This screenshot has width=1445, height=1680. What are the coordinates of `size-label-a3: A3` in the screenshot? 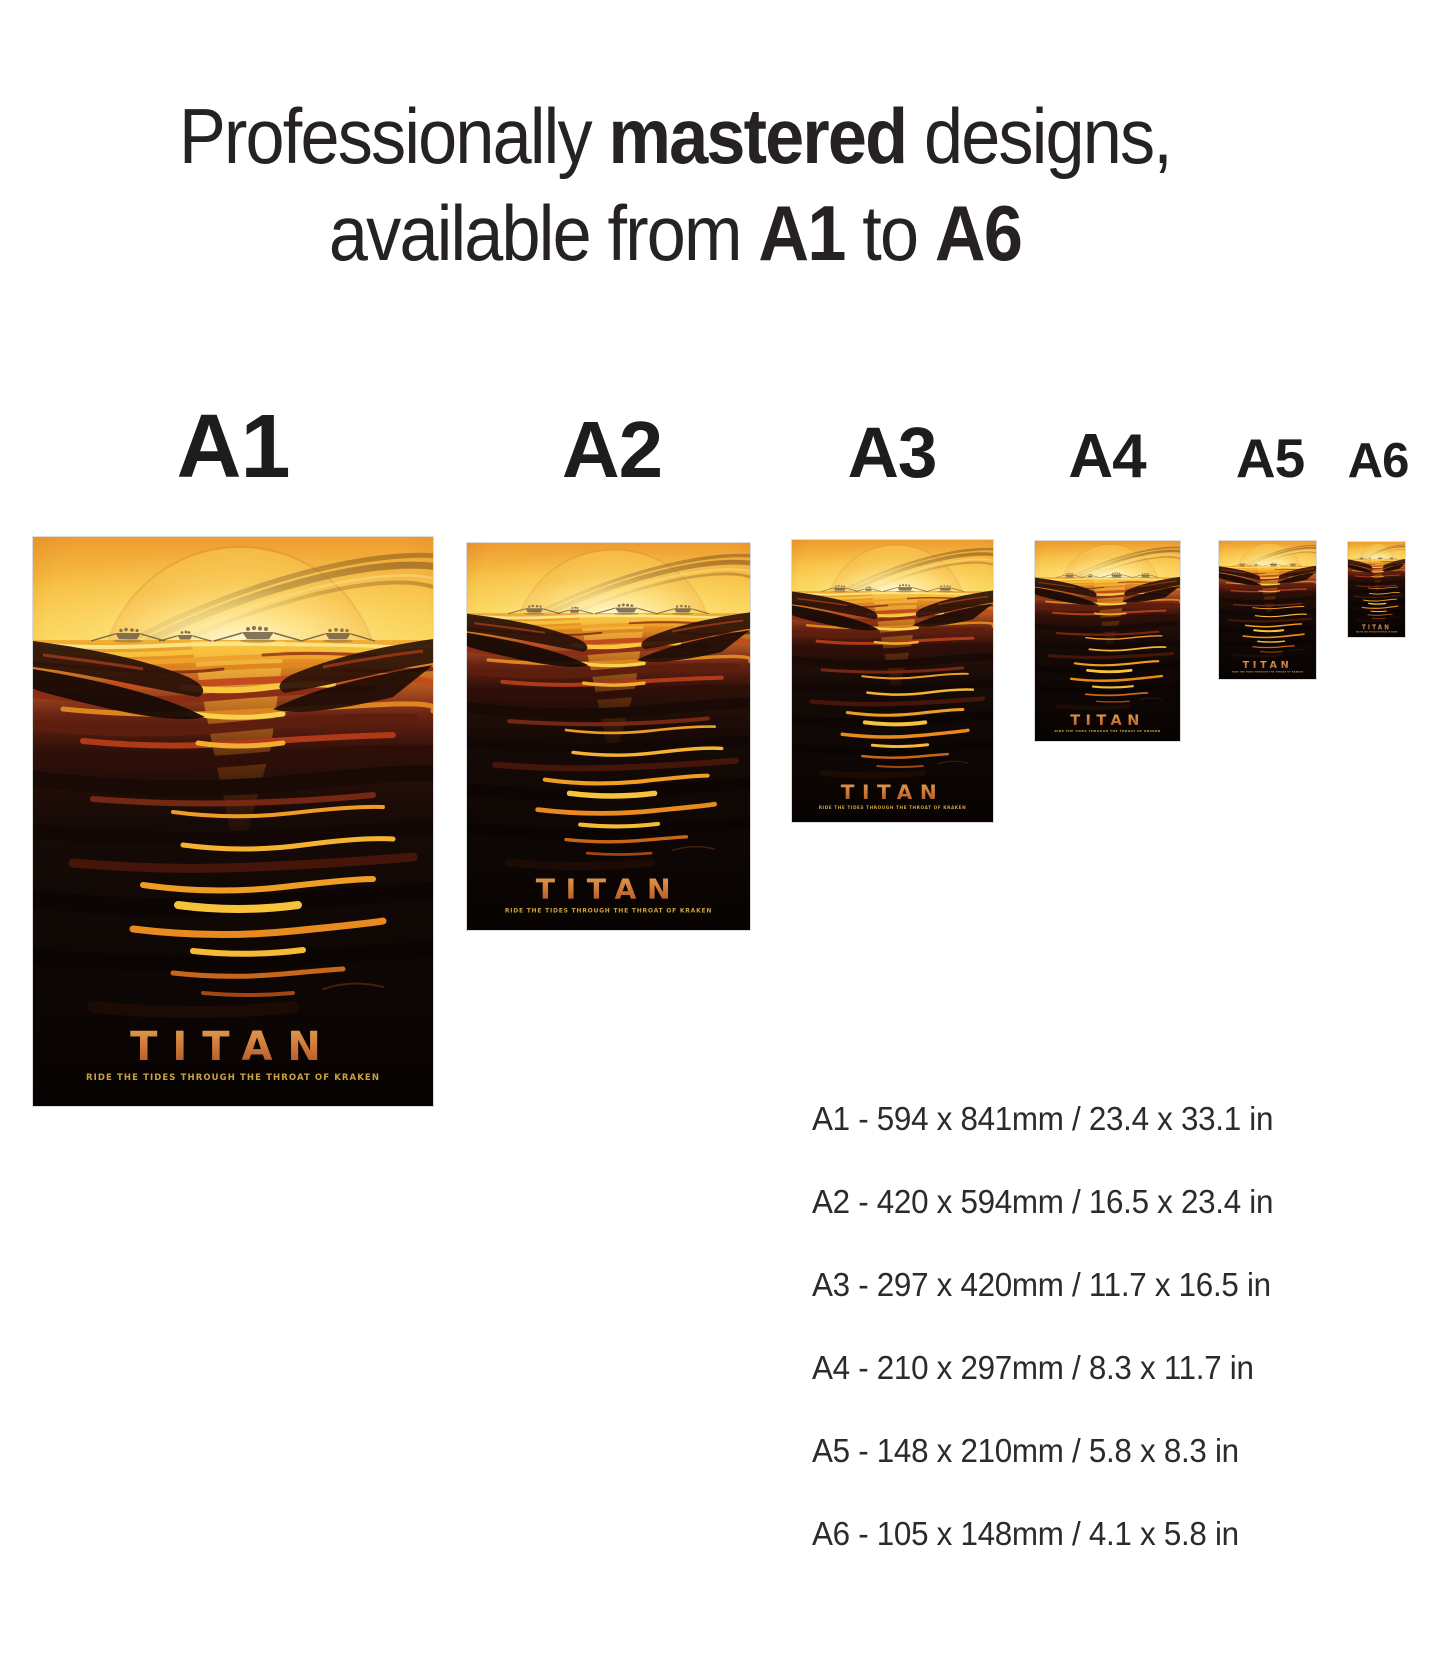 It's located at (892, 453).